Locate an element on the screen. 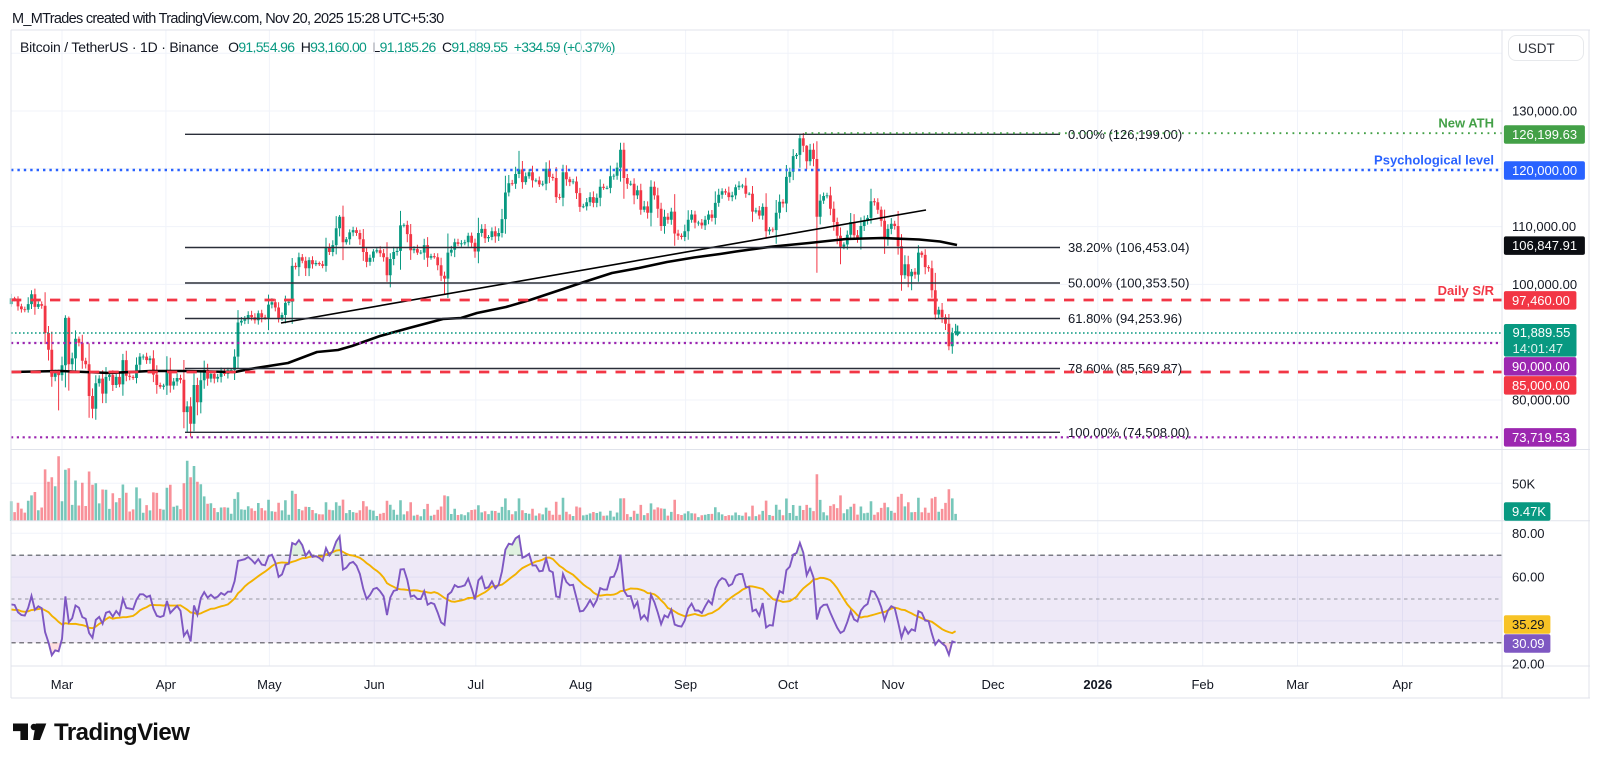 Image resolution: width=1600 pixels, height=766 pixels. svg-text: 78.60% (85,569.87) is located at coordinates (1125, 368).